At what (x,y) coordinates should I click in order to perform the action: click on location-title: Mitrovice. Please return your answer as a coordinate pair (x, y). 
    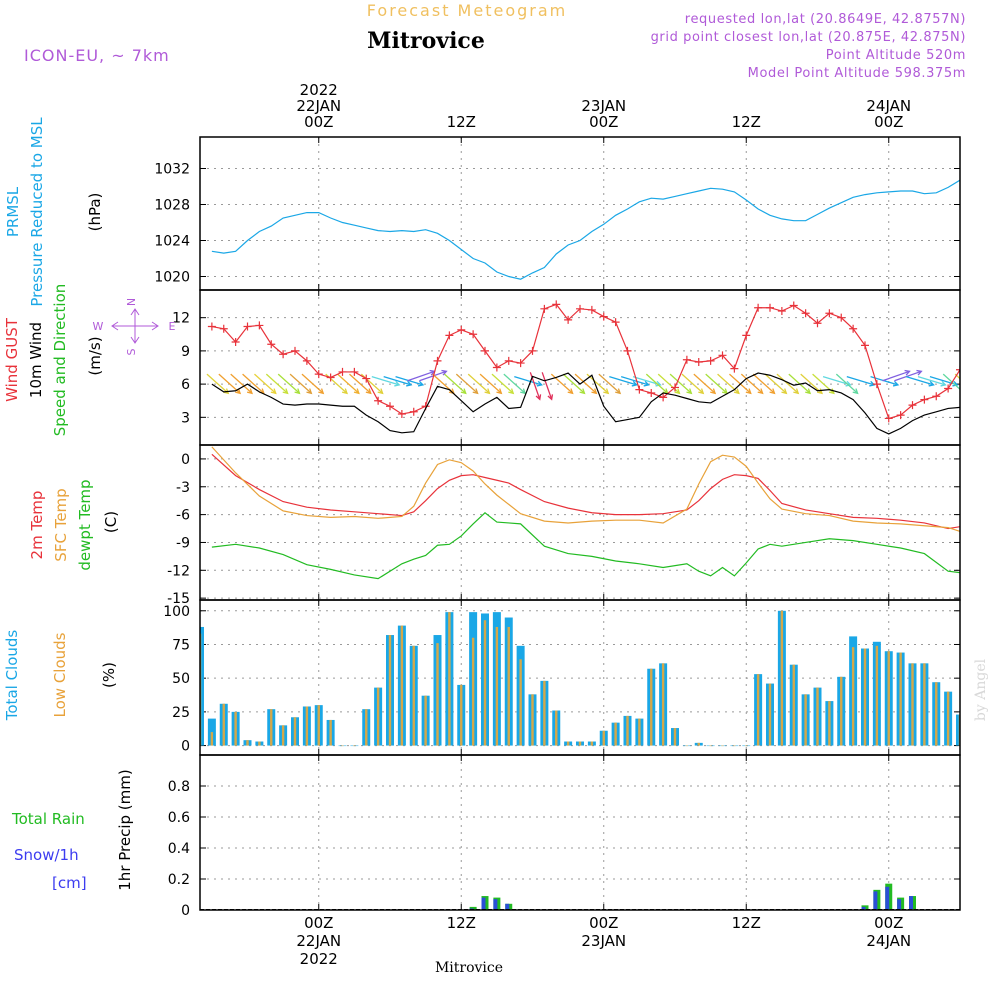
    Looking at the image, I should click on (426, 41).